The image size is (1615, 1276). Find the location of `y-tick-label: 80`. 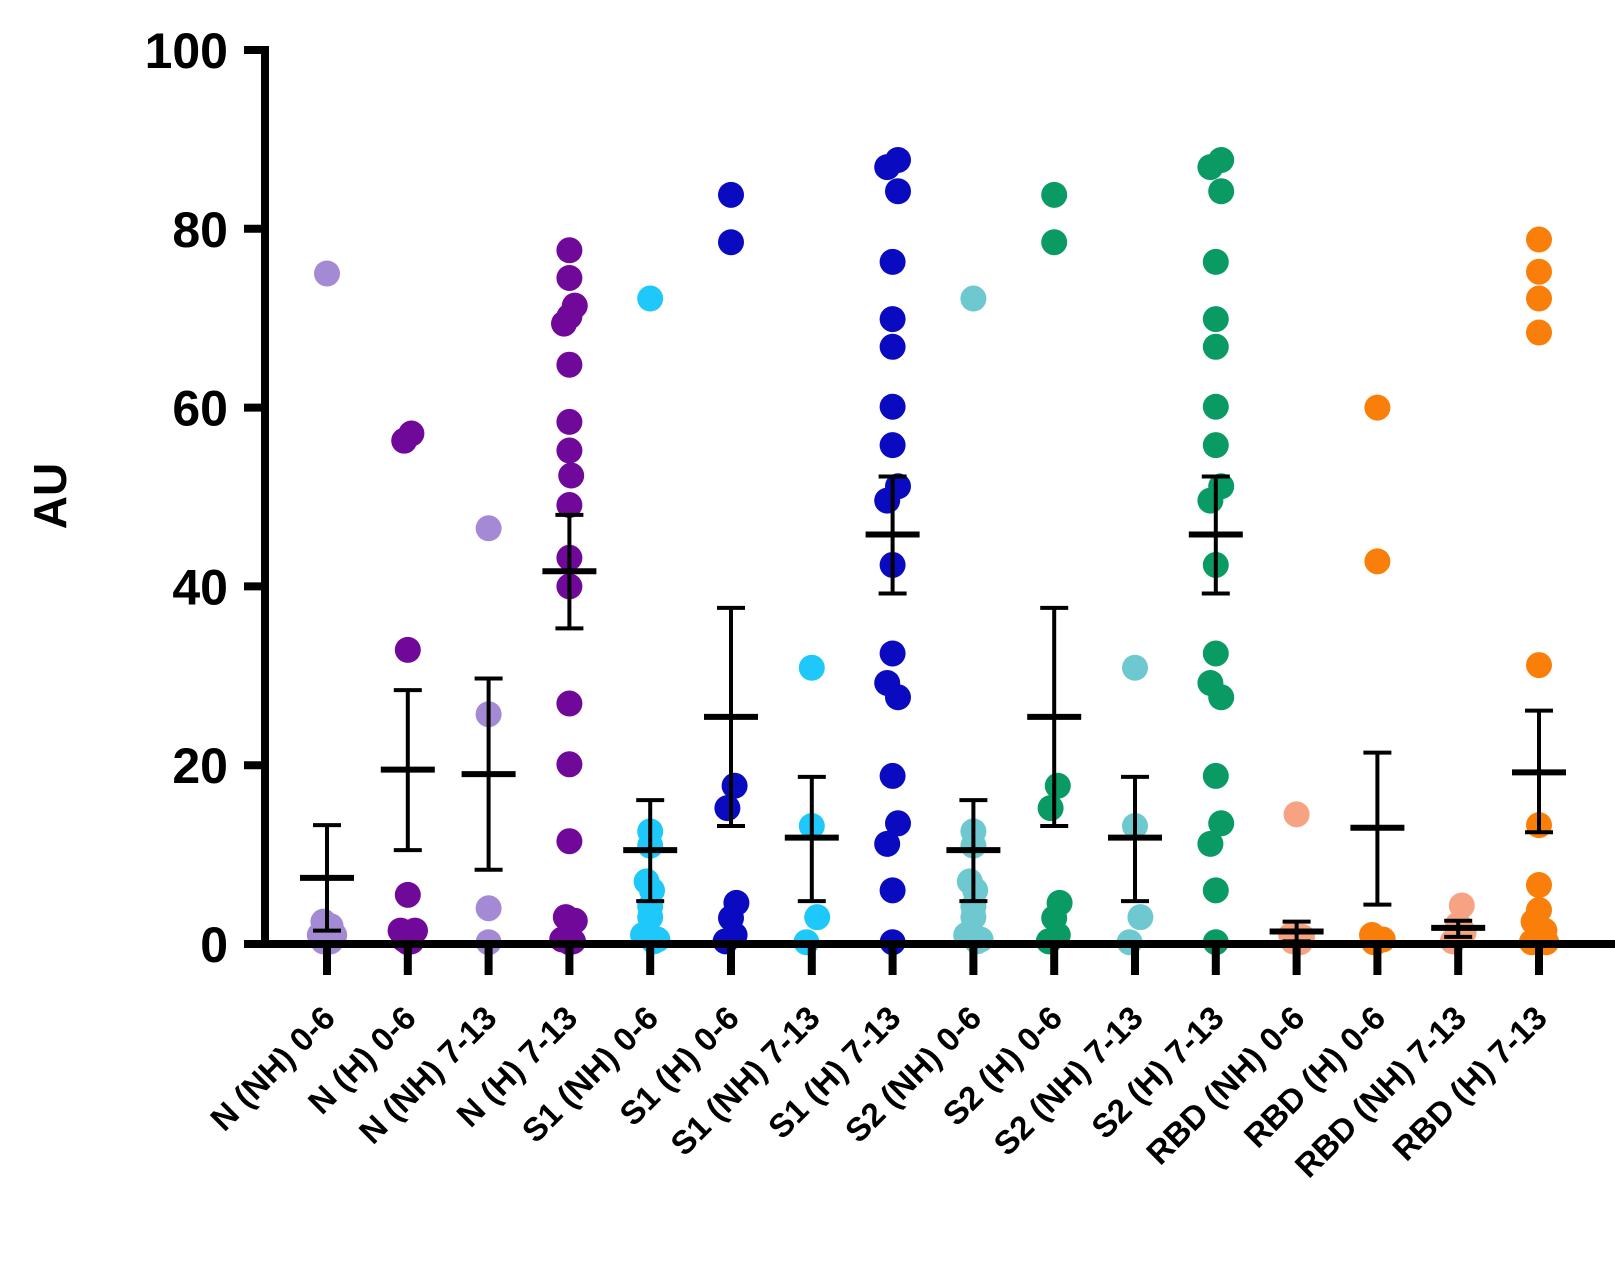

y-tick-label: 80 is located at coordinates (200, 230).